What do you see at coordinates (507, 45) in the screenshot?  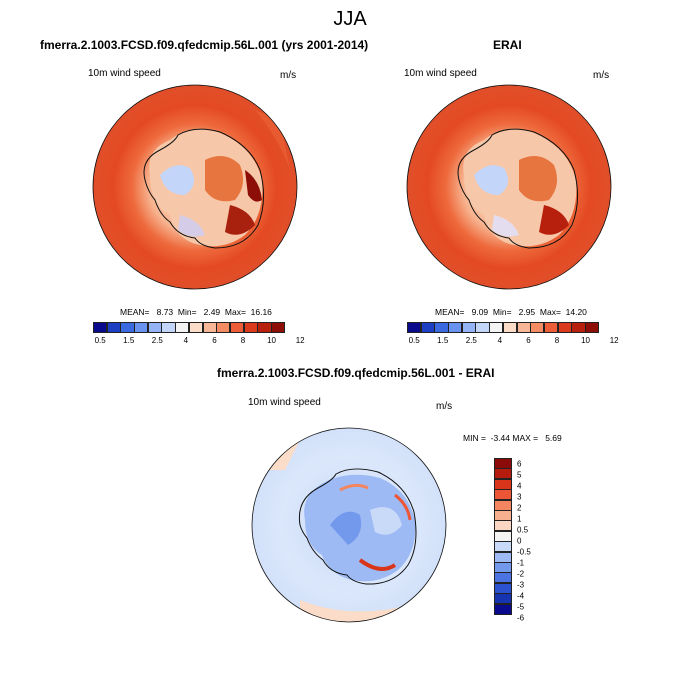 I see `panel-title-erai: ERAI` at bounding box center [507, 45].